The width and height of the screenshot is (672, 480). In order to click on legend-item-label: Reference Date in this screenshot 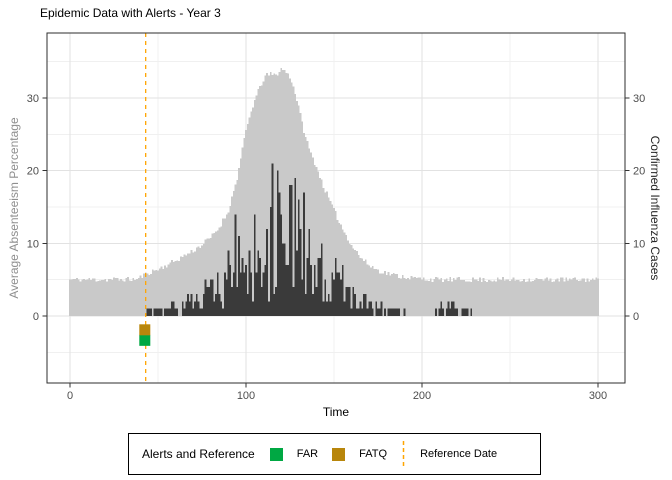, I will do `click(459, 454)`.